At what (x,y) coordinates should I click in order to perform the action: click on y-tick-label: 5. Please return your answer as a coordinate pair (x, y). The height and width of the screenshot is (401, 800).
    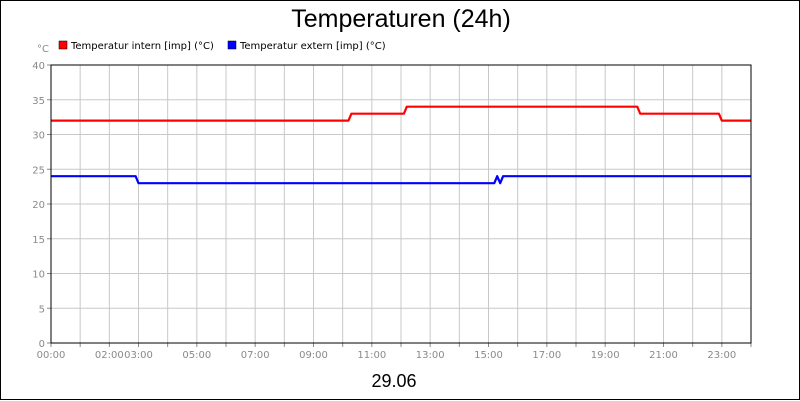
    Looking at the image, I should click on (42, 309).